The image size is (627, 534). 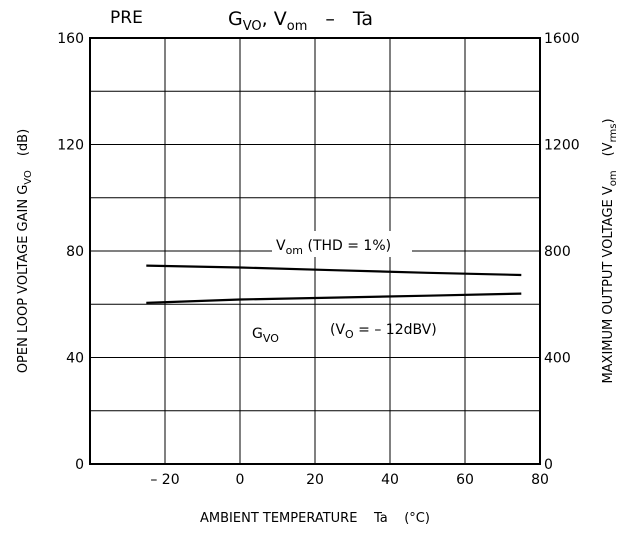 What do you see at coordinates (79, 465) in the screenshot?
I see `y-left-tick-label: 0` at bounding box center [79, 465].